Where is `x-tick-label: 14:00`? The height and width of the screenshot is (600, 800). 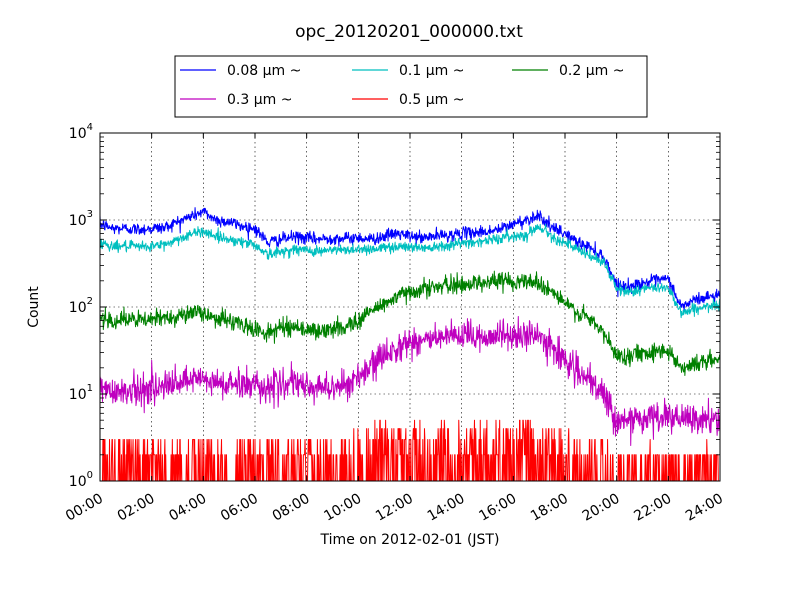
x-tick-label: 14:00 is located at coordinates (446, 508).